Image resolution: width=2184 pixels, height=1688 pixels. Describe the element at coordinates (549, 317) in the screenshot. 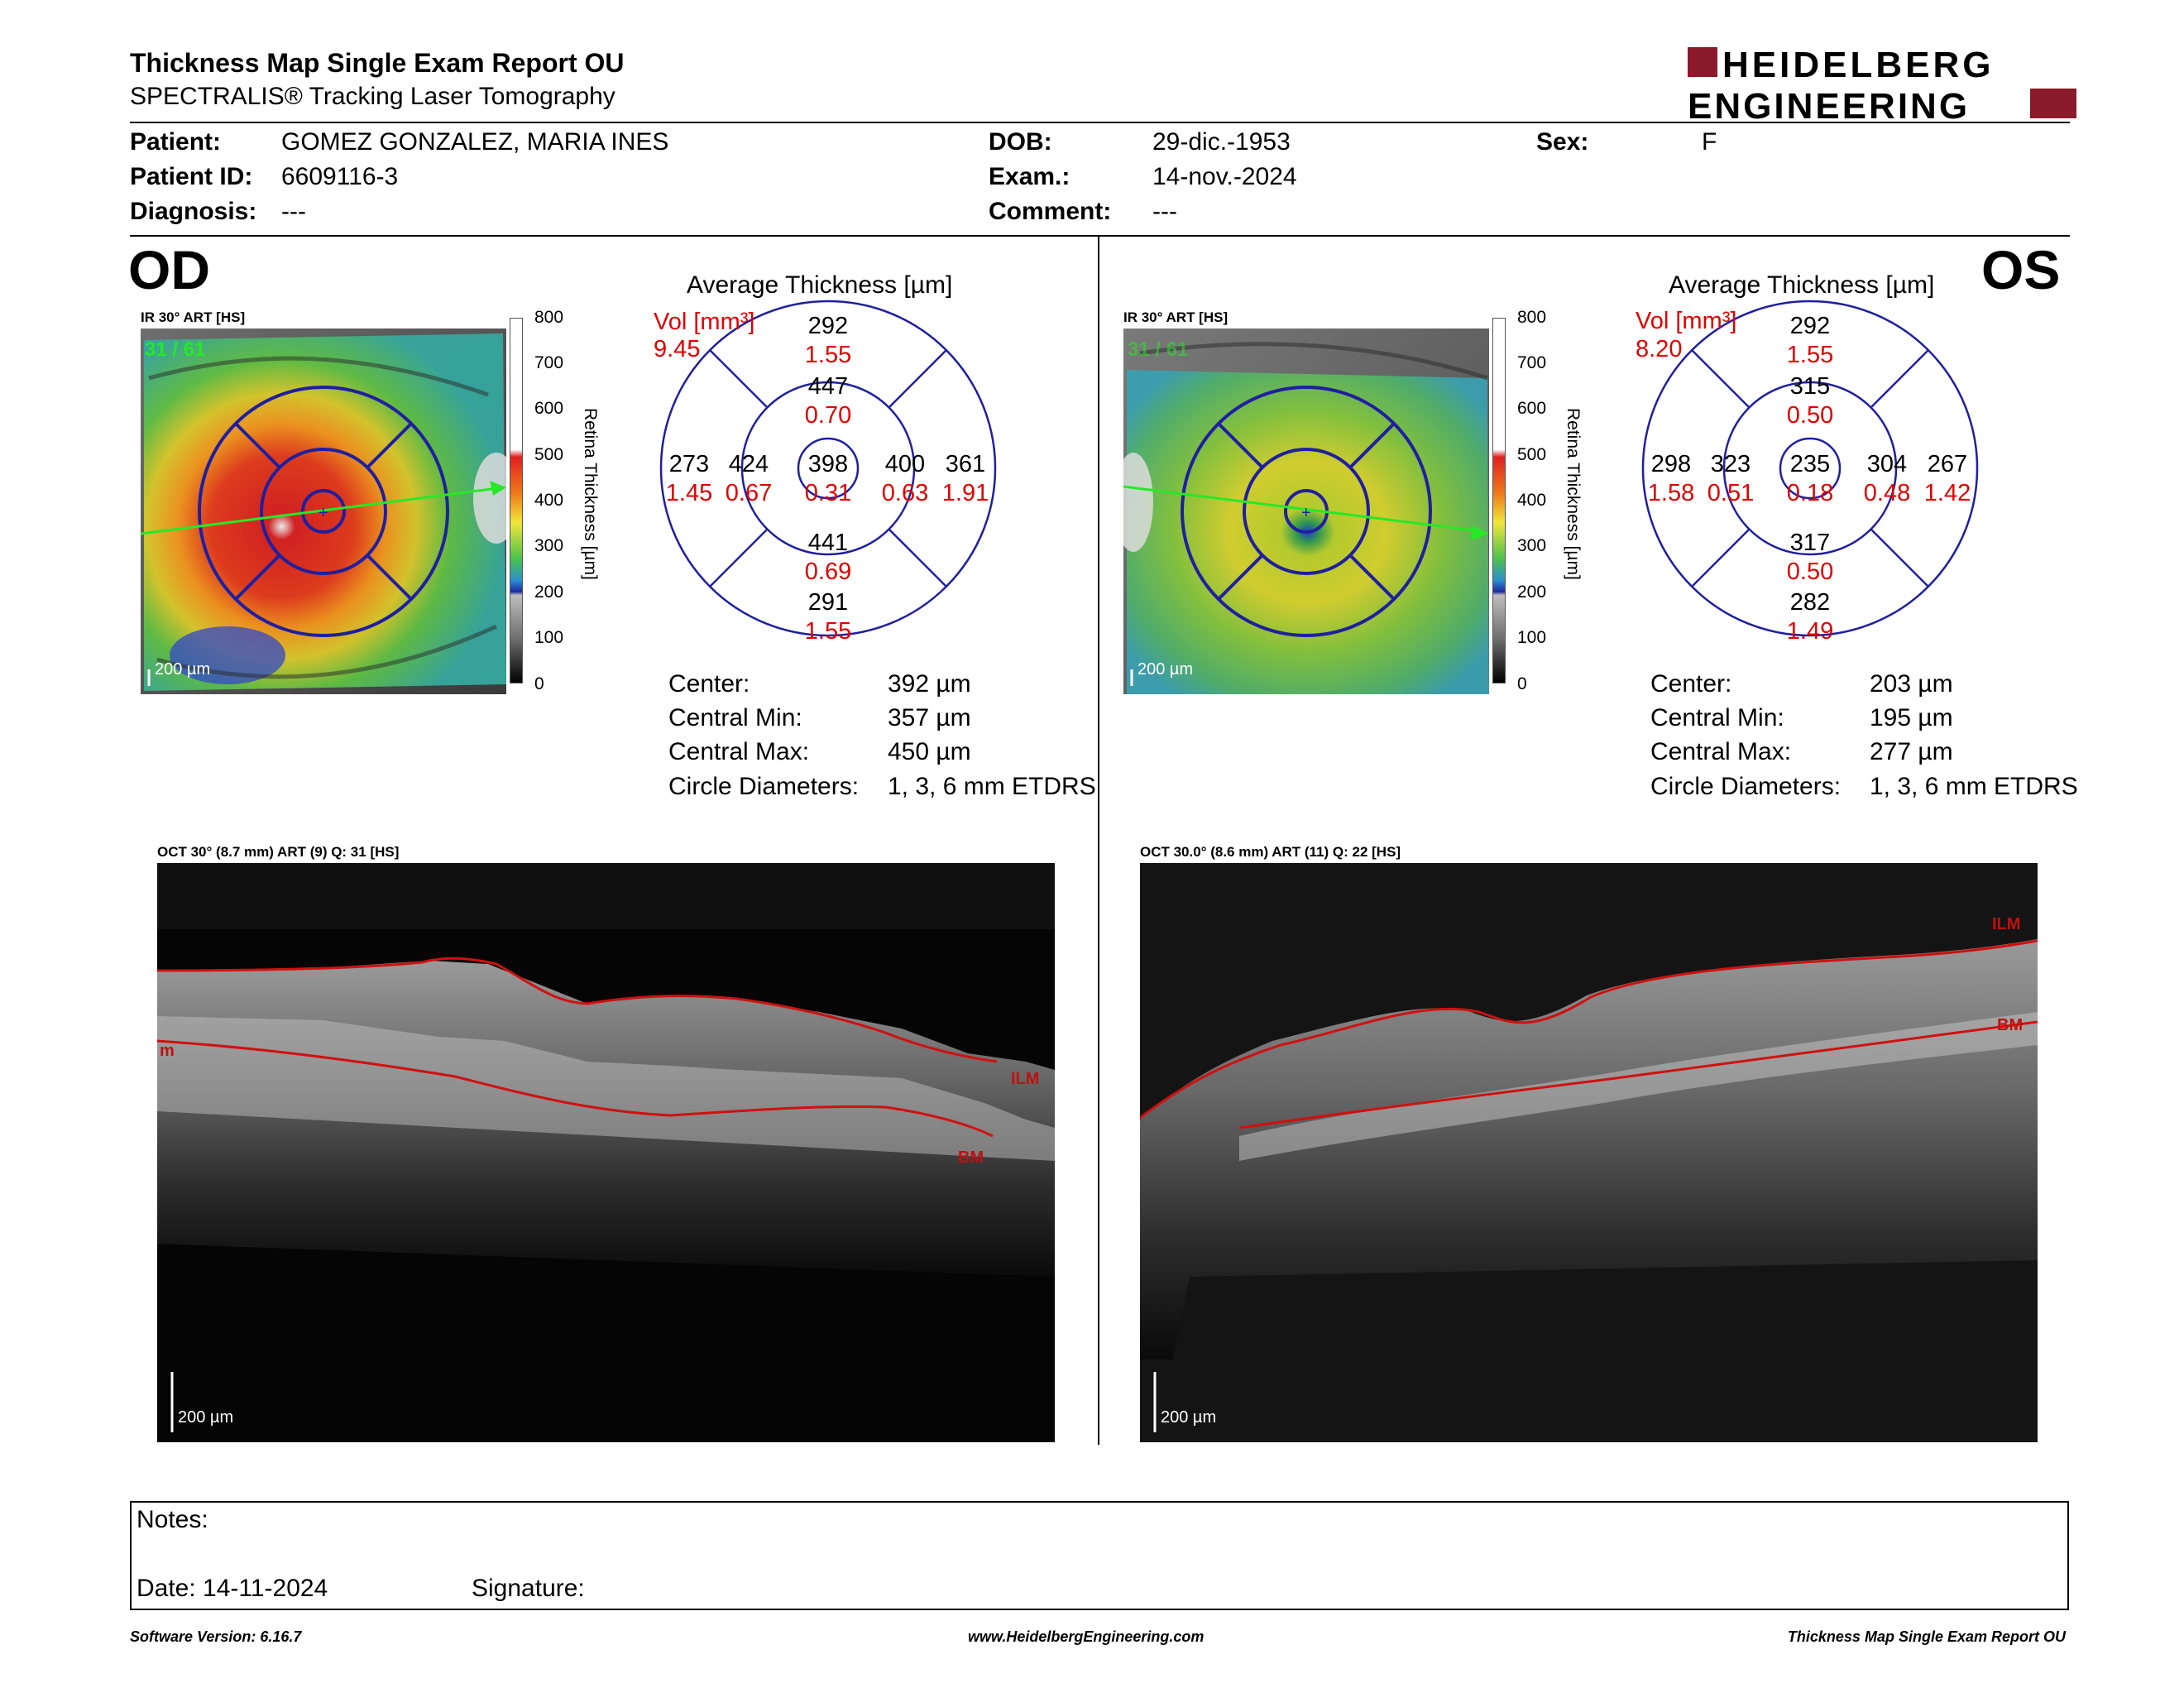

I see `od-scale-tick: 800` at that location.